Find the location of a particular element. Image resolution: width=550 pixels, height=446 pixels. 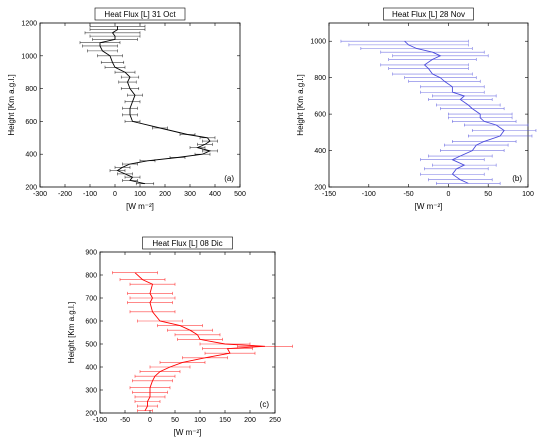

x-tick-label: 150 is located at coordinates (225, 420).